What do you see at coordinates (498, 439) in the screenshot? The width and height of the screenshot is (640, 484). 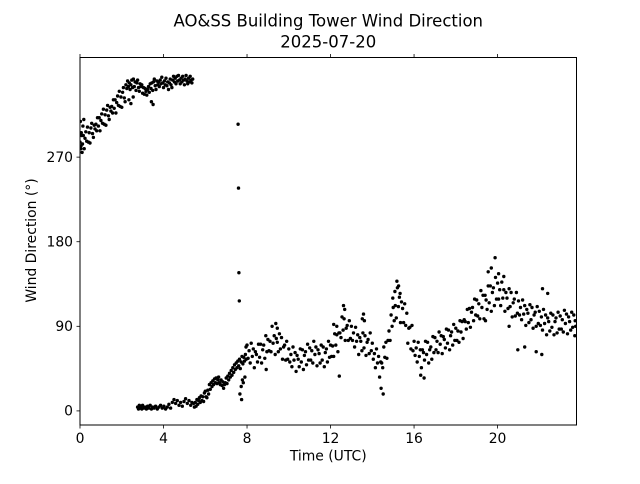 I see `x-tick-label: 20` at bounding box center [498, 439].